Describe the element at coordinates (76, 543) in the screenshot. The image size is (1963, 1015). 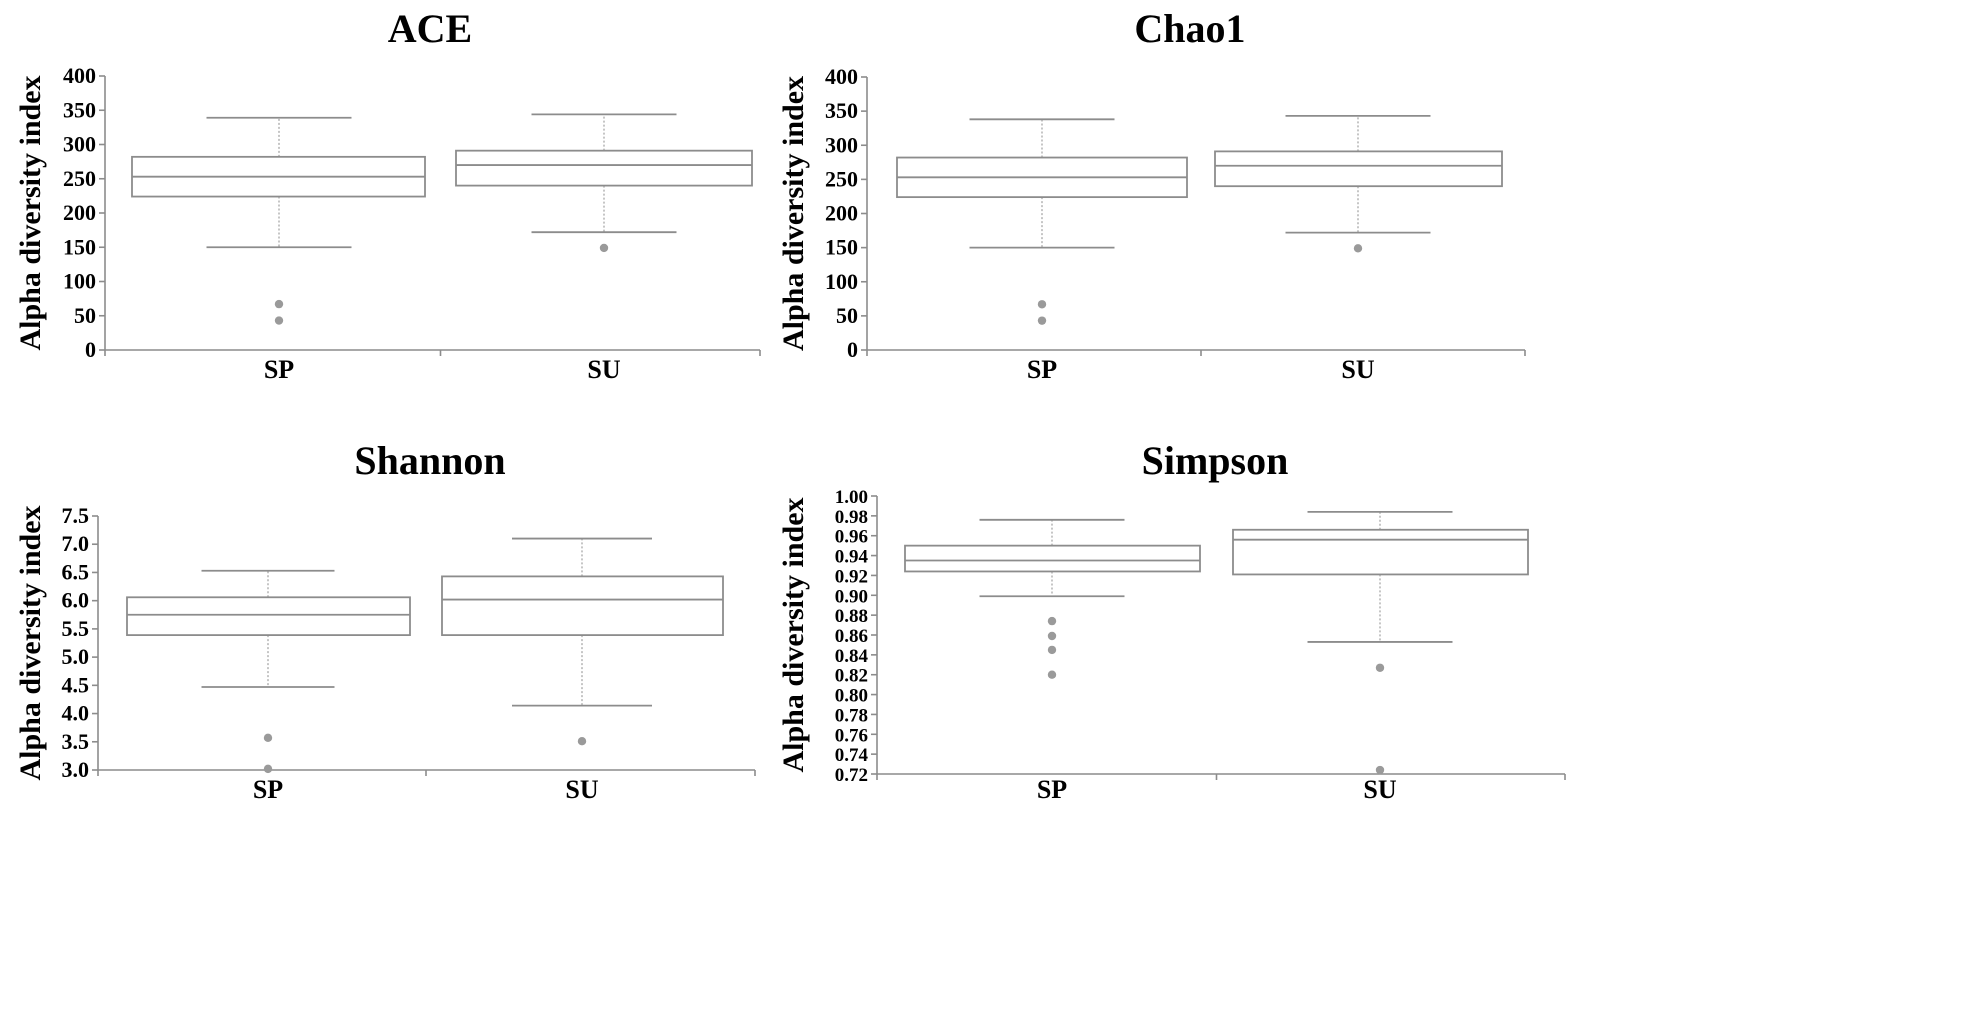
I see `y-tick-label: 7.0` at that location.